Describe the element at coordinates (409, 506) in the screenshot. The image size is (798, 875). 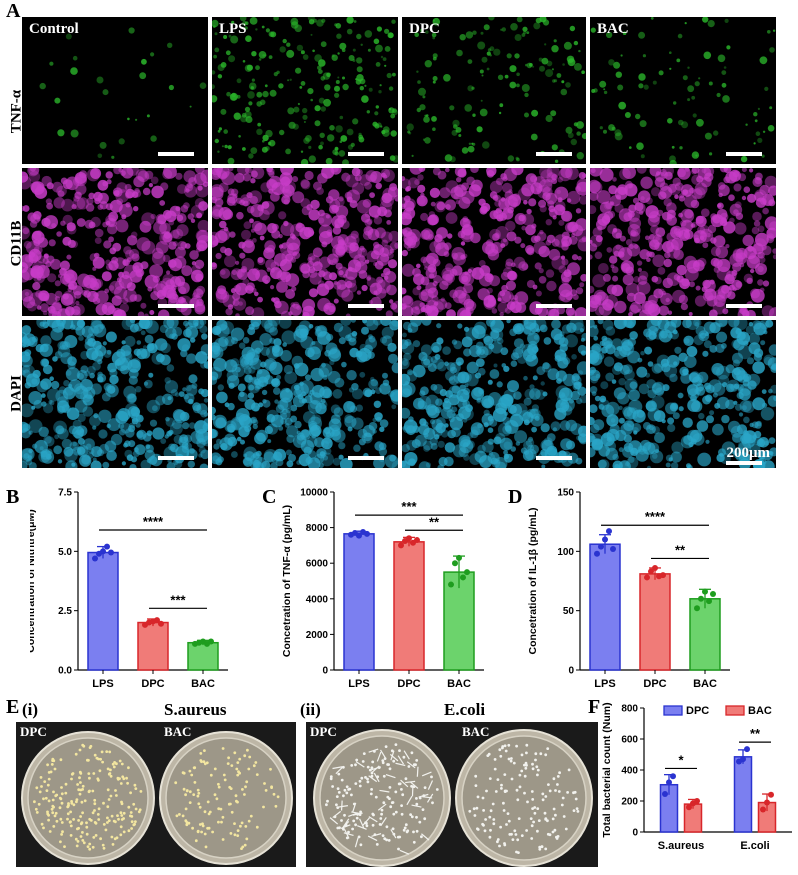
I see `significance-label: ***` at that location.